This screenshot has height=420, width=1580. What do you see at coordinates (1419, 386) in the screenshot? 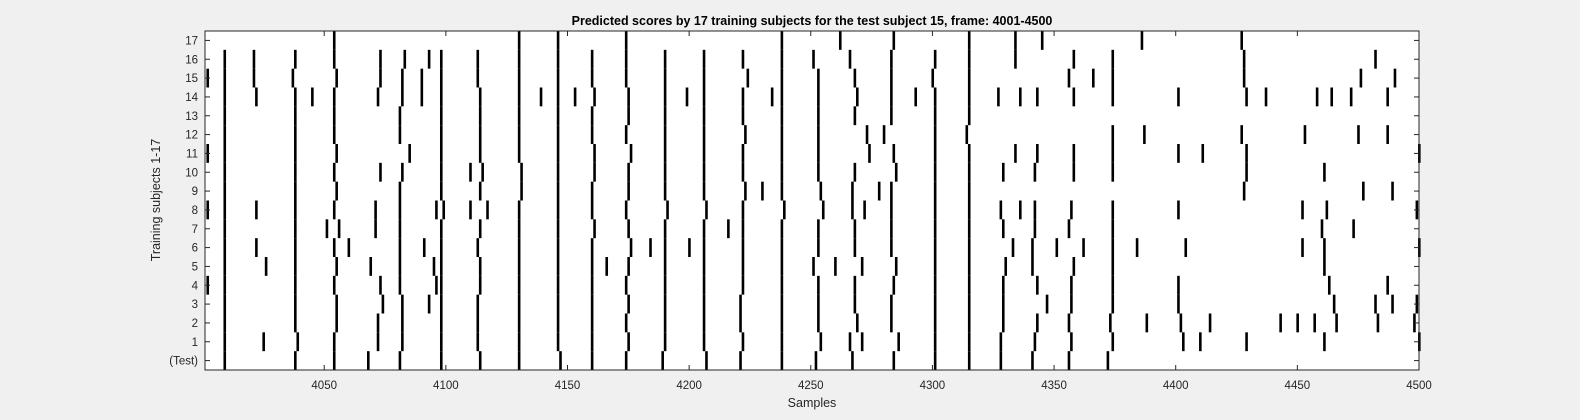
I see `x-tick-label: 4500` at bounding box center [1419, 386].